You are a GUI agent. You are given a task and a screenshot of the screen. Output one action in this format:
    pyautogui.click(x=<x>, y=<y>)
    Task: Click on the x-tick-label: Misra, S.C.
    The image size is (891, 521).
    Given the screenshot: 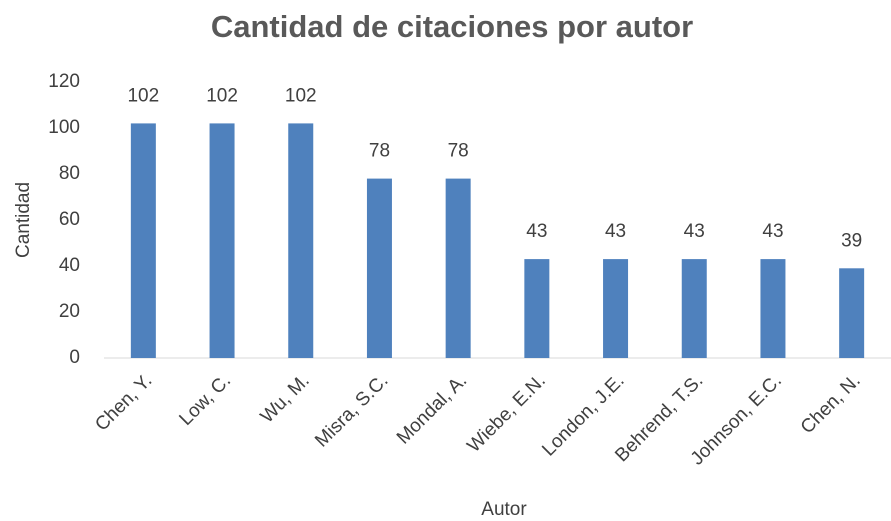 What is the action you would take?
    pyautogui.click(x=351, y=410)
    